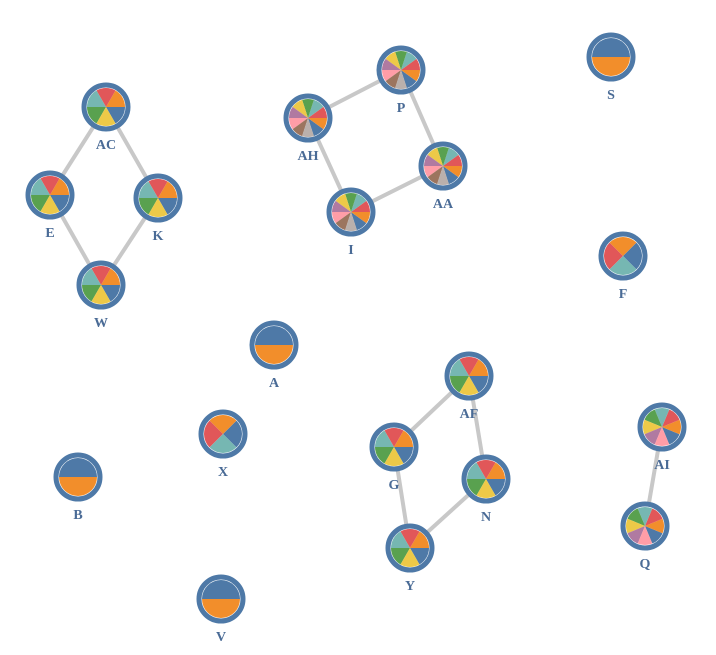  Describe the element at coordinates (274, 357) in the screenshot. I see `node-a: A` at that location.